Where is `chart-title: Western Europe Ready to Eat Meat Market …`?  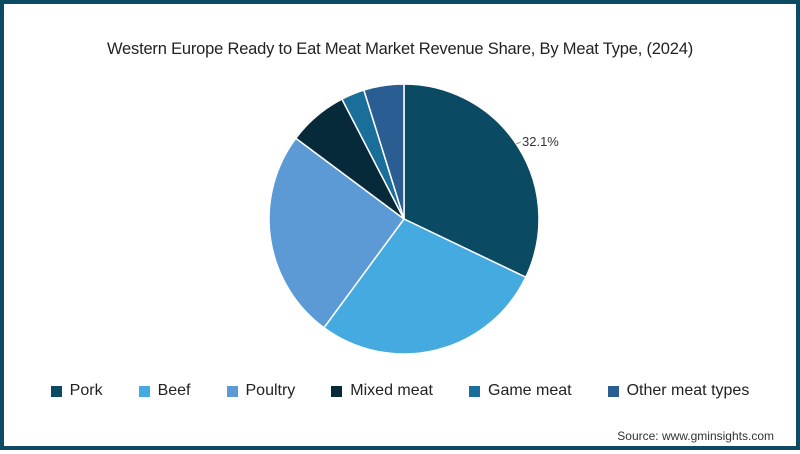 chart-title: Western Europe Ready to Eat Meat Market … is located at coordinates (400, 49).